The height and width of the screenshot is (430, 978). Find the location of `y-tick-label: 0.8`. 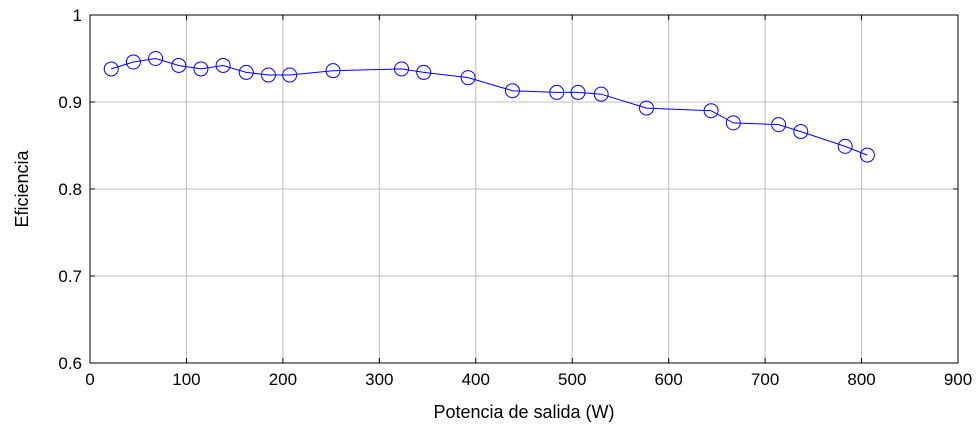

y-tick-label: 0.8 is located at coordinates (70, 189).